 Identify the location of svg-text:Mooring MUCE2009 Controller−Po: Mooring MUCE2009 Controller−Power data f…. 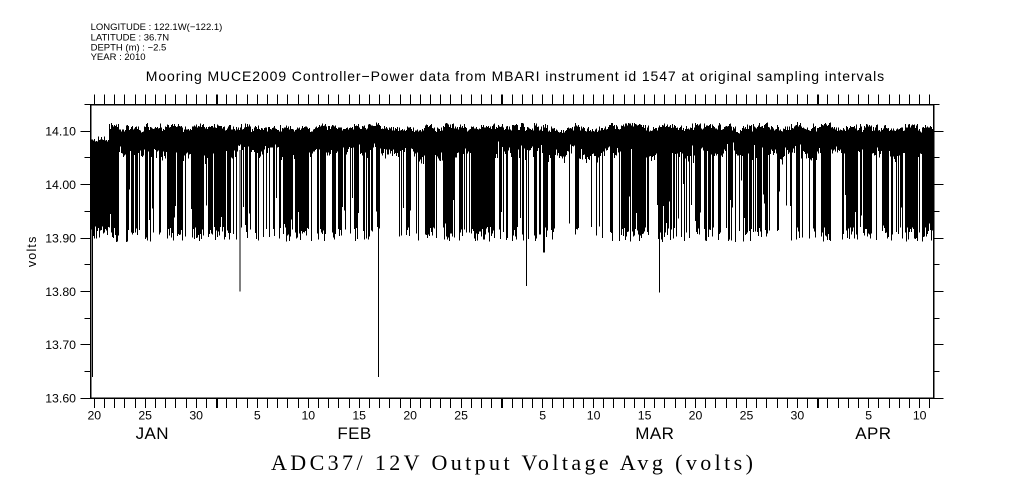
(515, 76).